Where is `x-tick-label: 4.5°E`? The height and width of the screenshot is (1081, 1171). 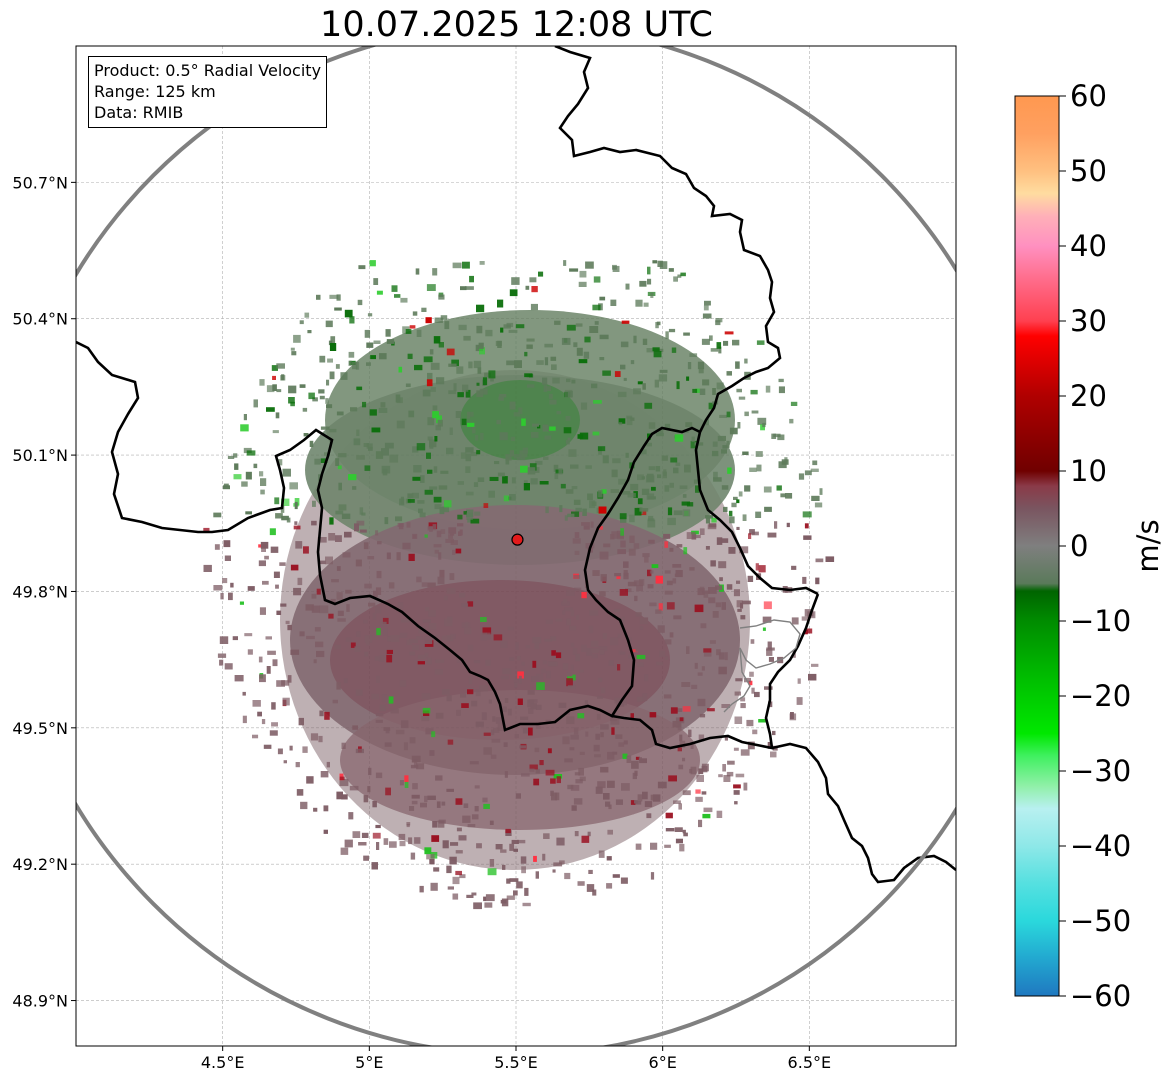 x-tick-label: 4.5°E is located at coordinates (223, 1062).